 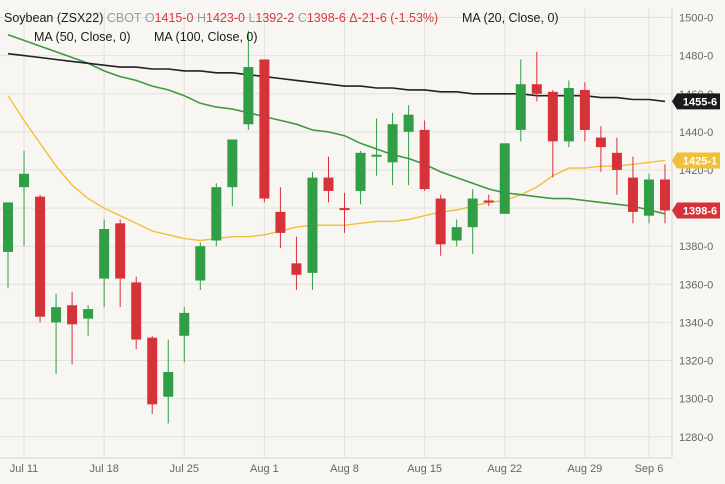 I want to click on date-tick-label: Jul 25, so click(x=184, y=469).